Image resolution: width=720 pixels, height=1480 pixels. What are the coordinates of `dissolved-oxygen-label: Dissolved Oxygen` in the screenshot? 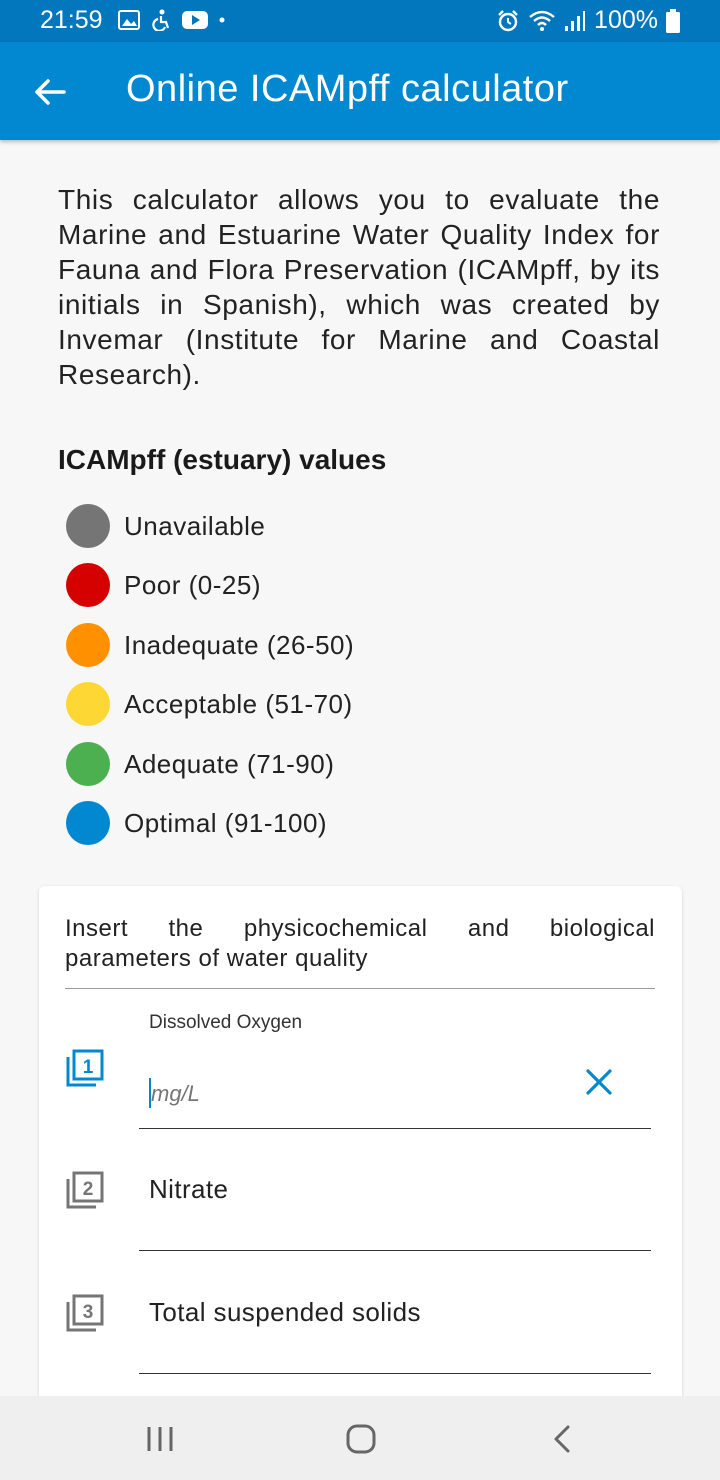 It's located at (226, 1022).